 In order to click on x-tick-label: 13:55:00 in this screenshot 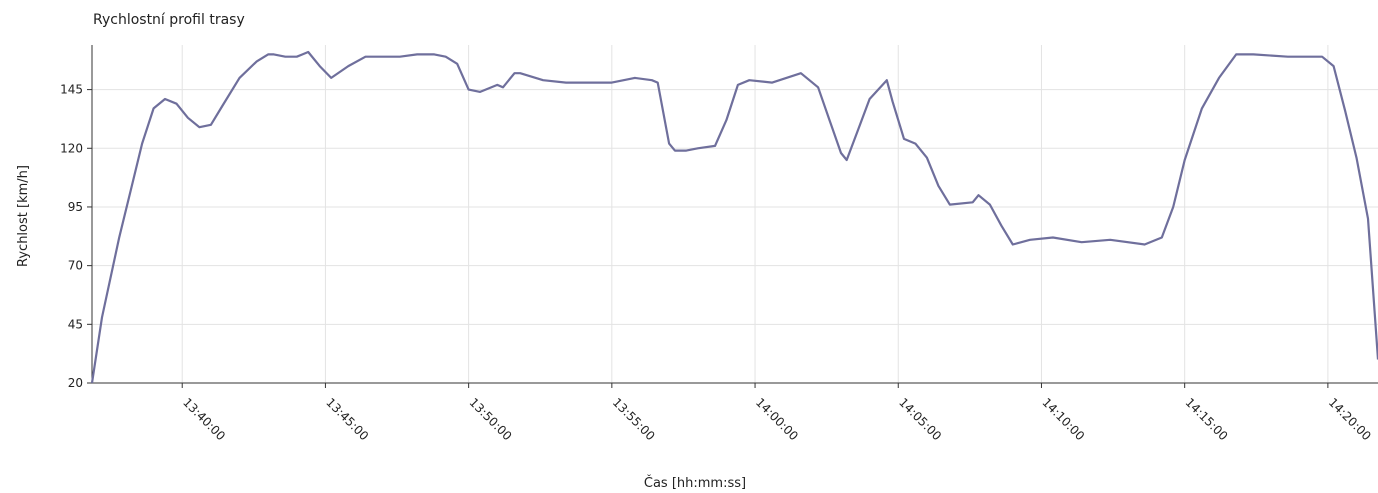, I will do `click(634, 419)`.